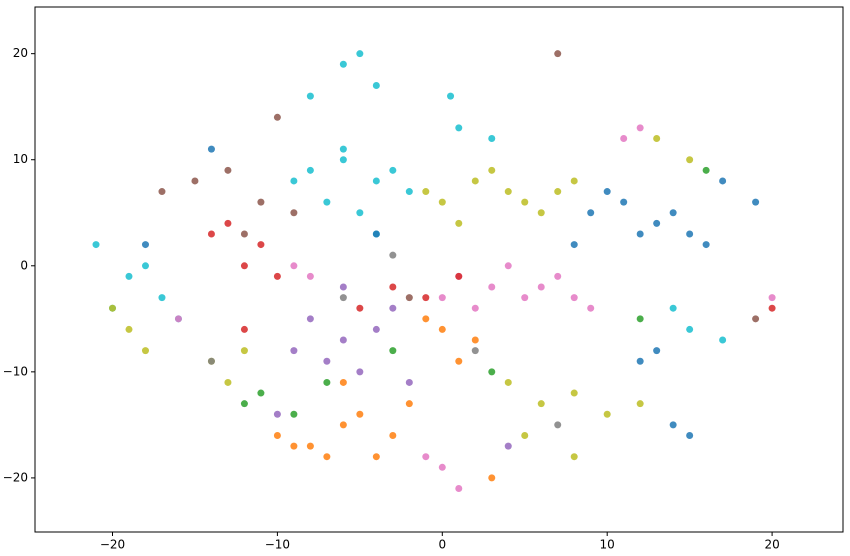 This screenshot has width=850, height=556. Describe the element at coordinates (15, 371) in the screenshot. I see `y-tick-label: −10` at that location.